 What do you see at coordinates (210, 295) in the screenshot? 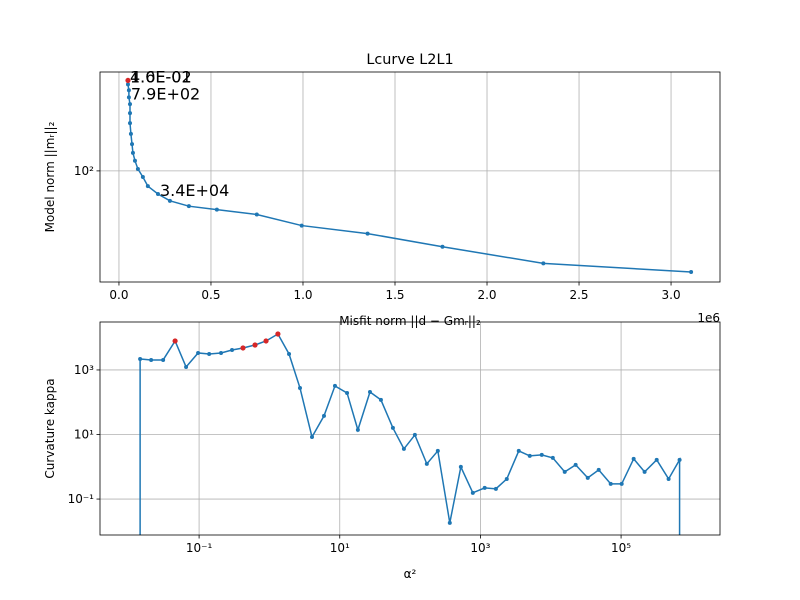
I see `x-tick-label: 0.5` at bounding box center [210, 295].